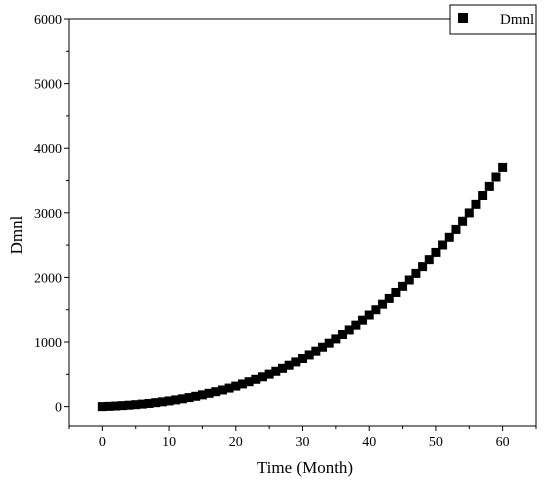 The width and height of the screenshot is (550, 480). What do you see at coordinates (517, 20) in the screenshot?
I see `legend-label: Dmnl` at bounding box center [517, 20].